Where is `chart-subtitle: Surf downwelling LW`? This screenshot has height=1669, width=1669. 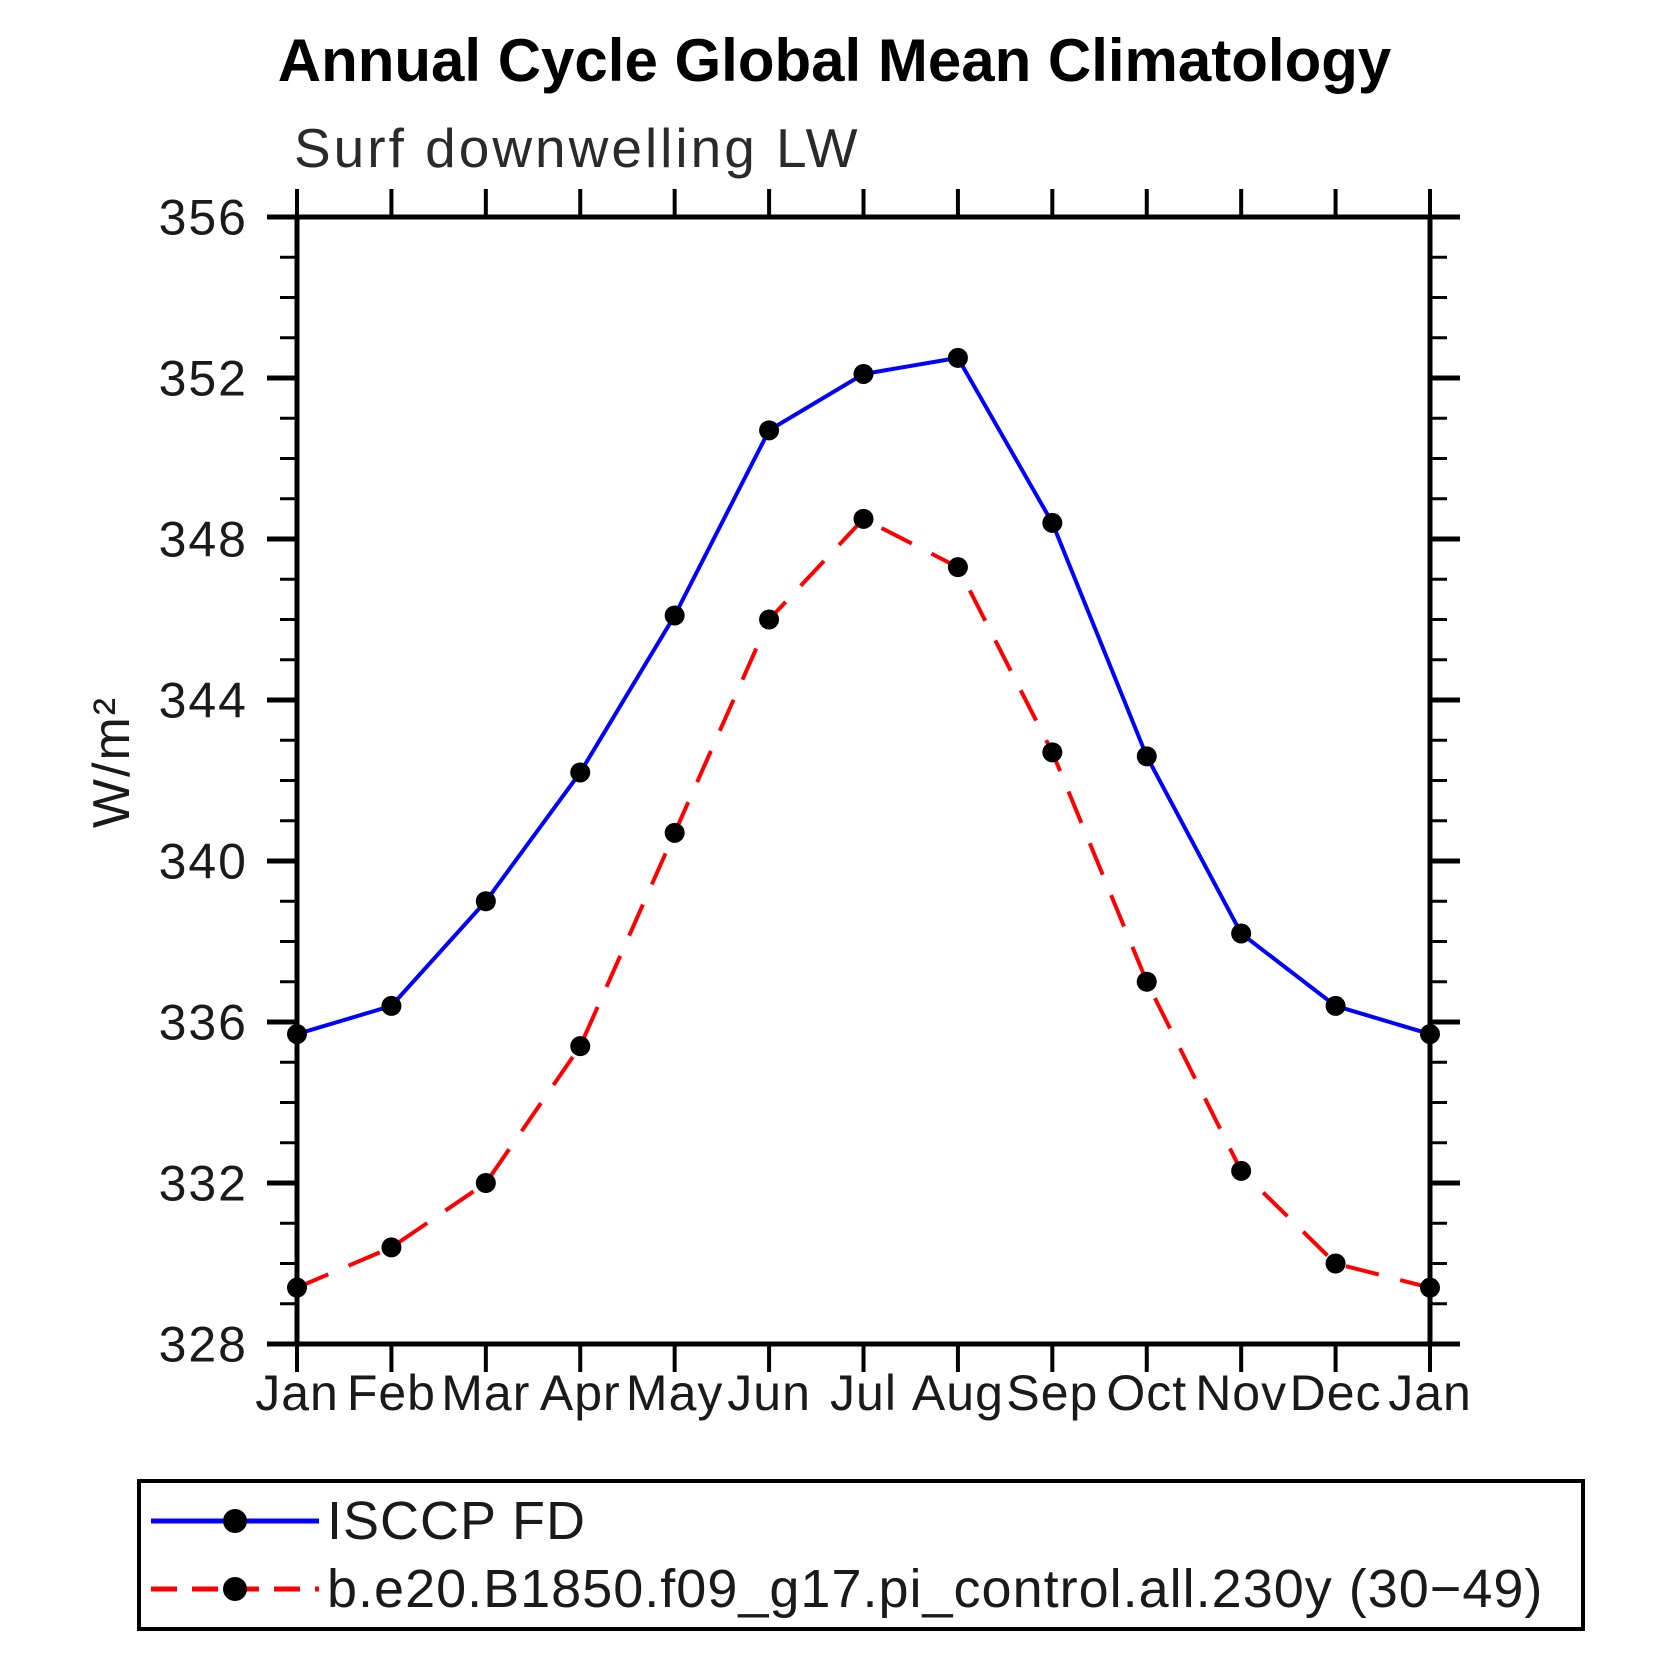 chart-subtitle: Surf downwelling LW is located at coordinates (577, 148).